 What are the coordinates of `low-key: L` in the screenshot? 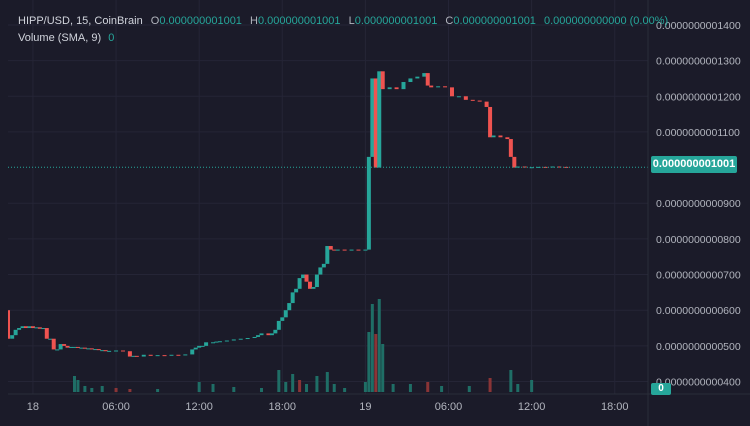 It's located at (351, 21).